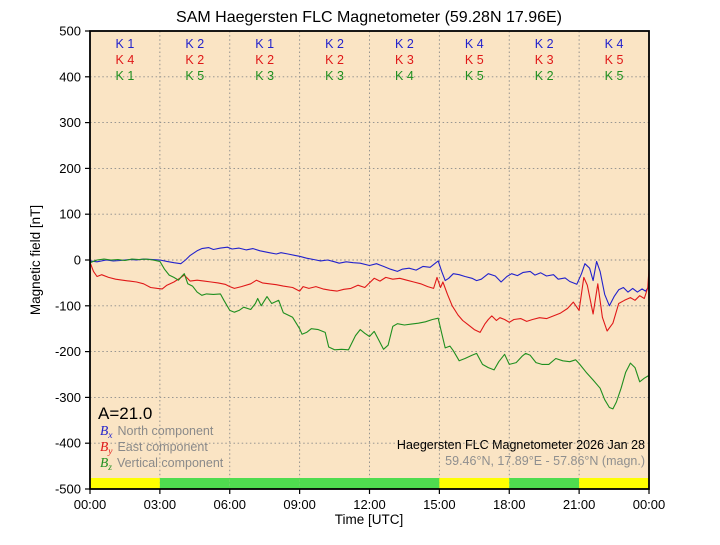  What do you see at coordinates (68, 305) in the screenshot?
I see `y-tick-label: -100` at bounding box center [68, 305].